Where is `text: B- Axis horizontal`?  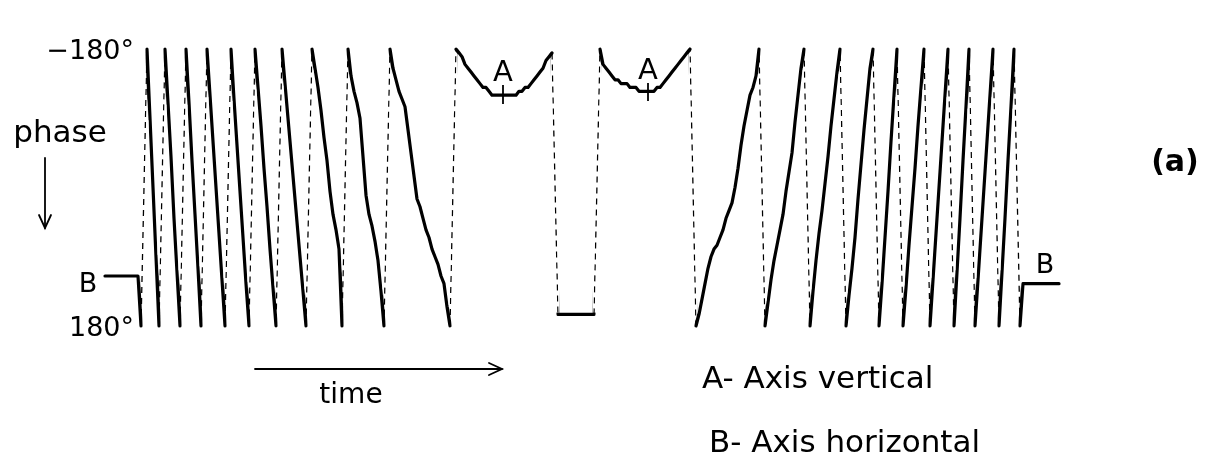
text: B- Axis horizontal is located at coordinates (845, 441).